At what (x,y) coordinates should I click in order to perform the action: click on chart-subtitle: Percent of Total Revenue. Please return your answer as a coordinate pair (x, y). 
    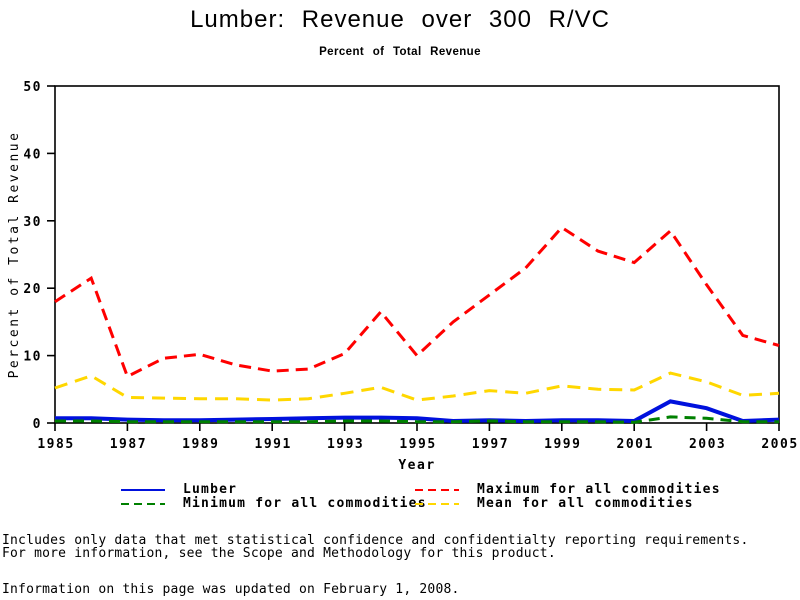
    Looking at the image, I should click on (400, 52).